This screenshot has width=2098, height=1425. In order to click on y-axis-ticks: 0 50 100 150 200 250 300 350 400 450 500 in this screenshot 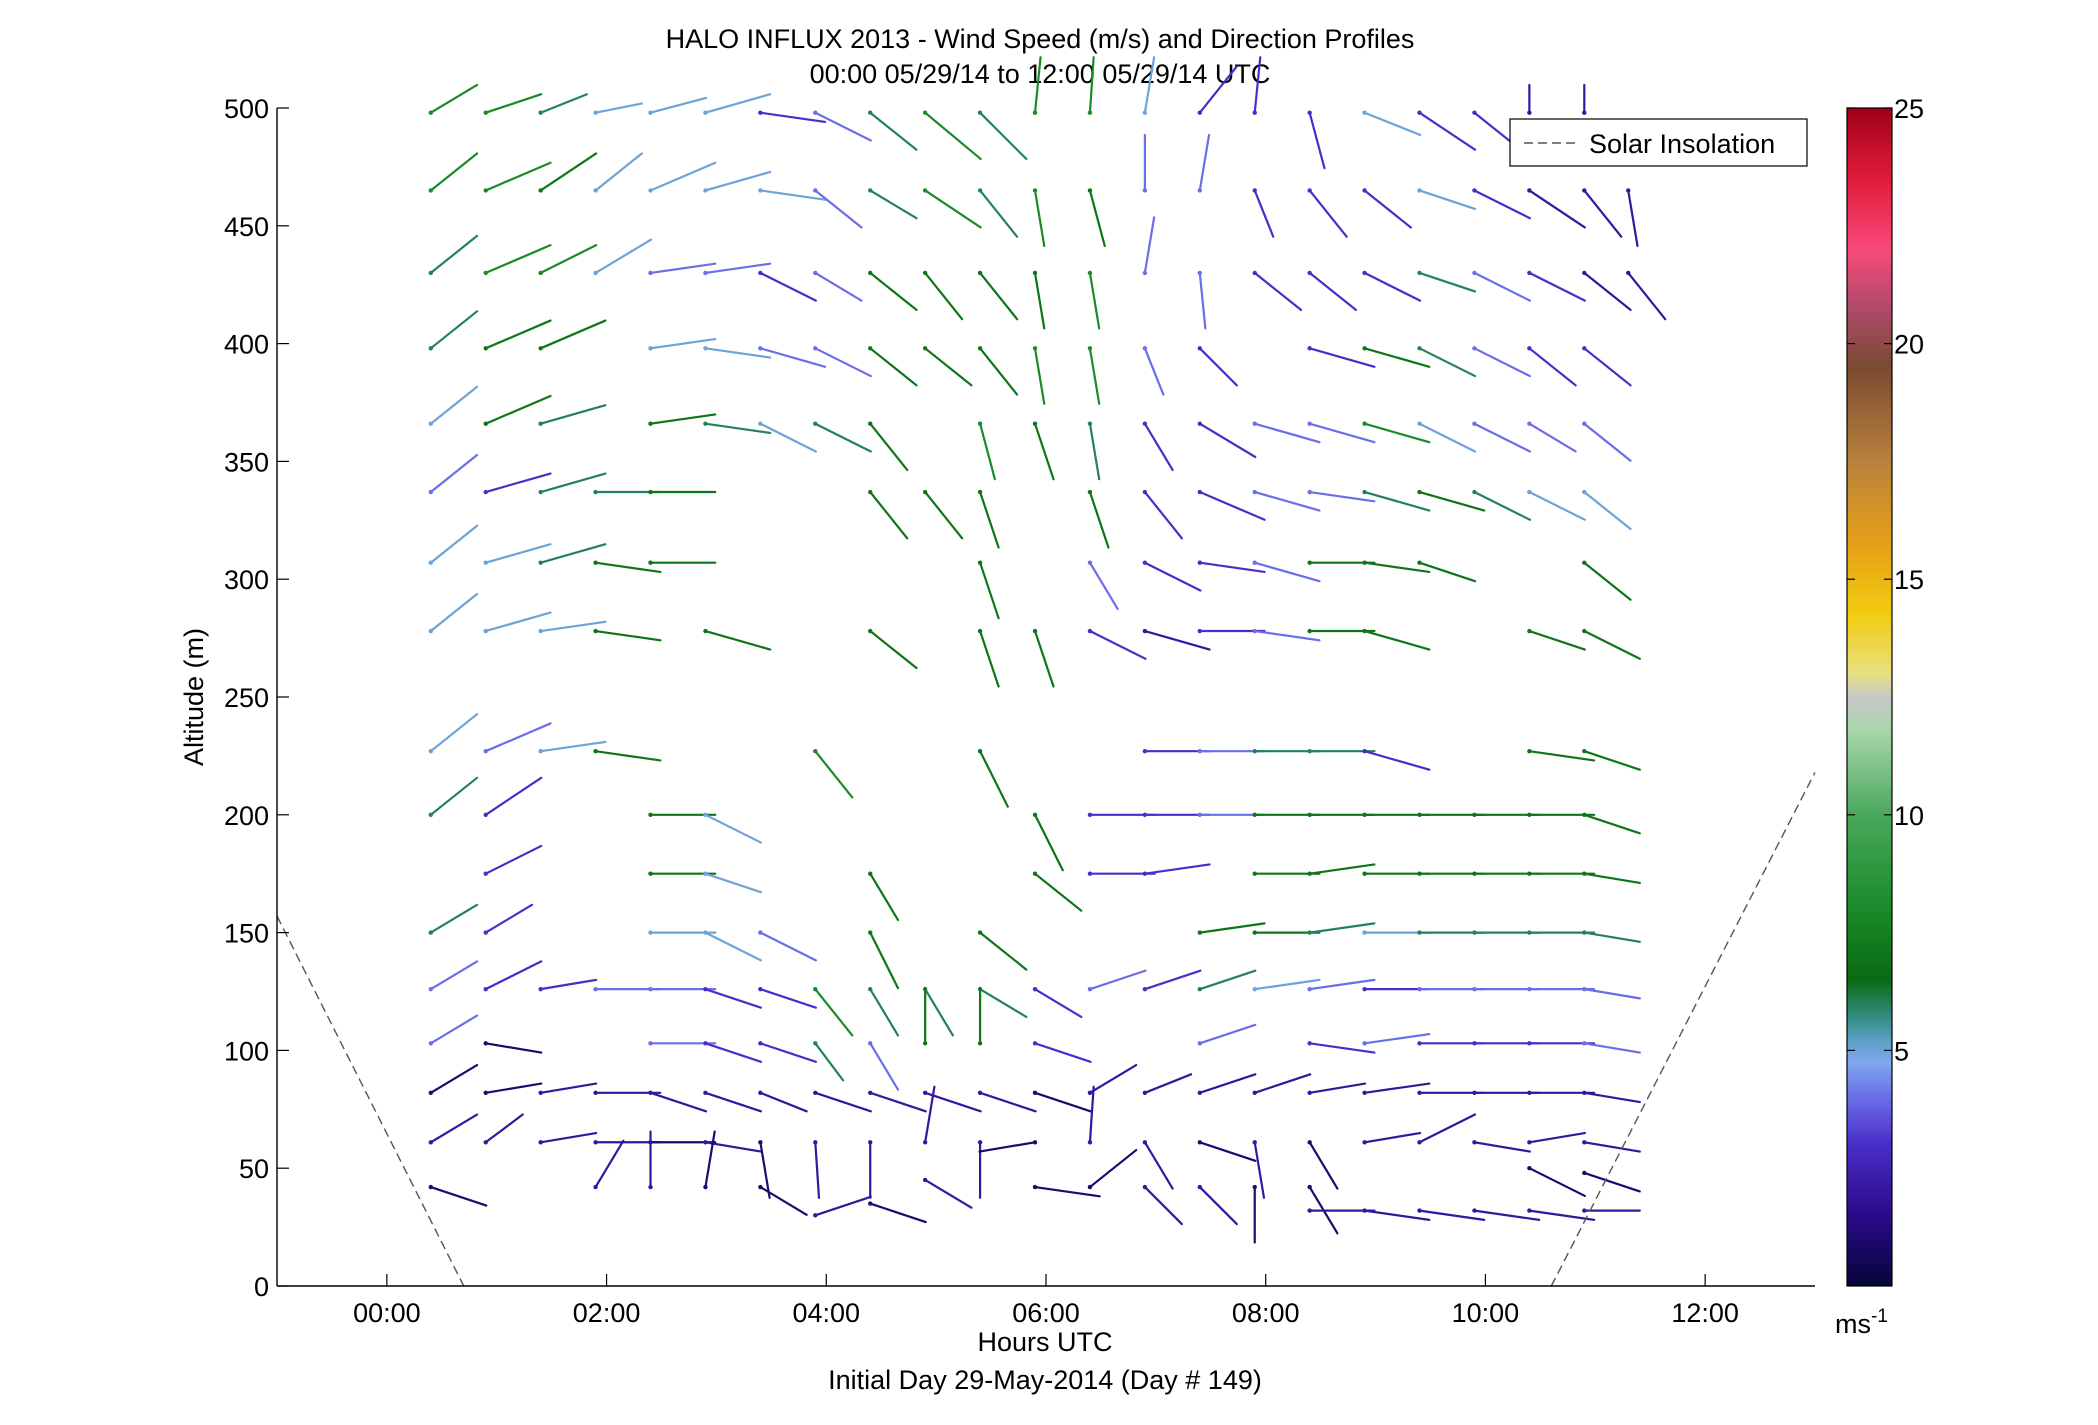, I will do `click(256, 698)`.